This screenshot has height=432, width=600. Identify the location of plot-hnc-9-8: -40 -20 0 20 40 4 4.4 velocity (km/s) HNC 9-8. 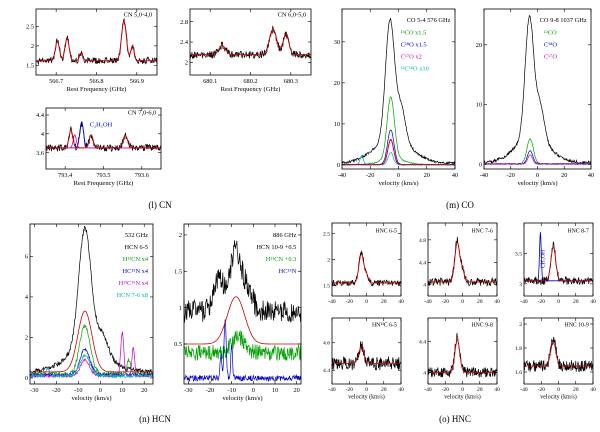
(459, 359).